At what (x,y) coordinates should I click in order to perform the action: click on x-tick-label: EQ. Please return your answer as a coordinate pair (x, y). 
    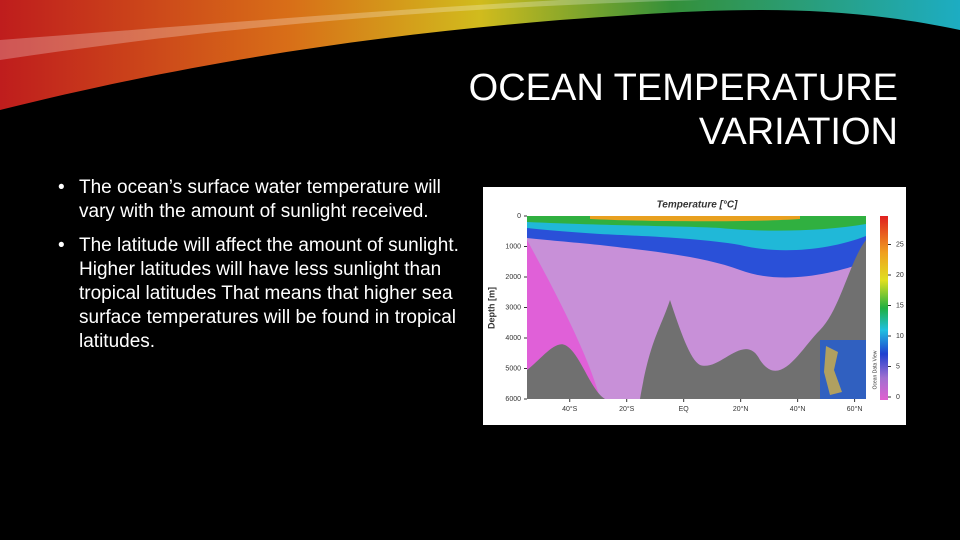
    Looking at the image, I should click on (684, 409).